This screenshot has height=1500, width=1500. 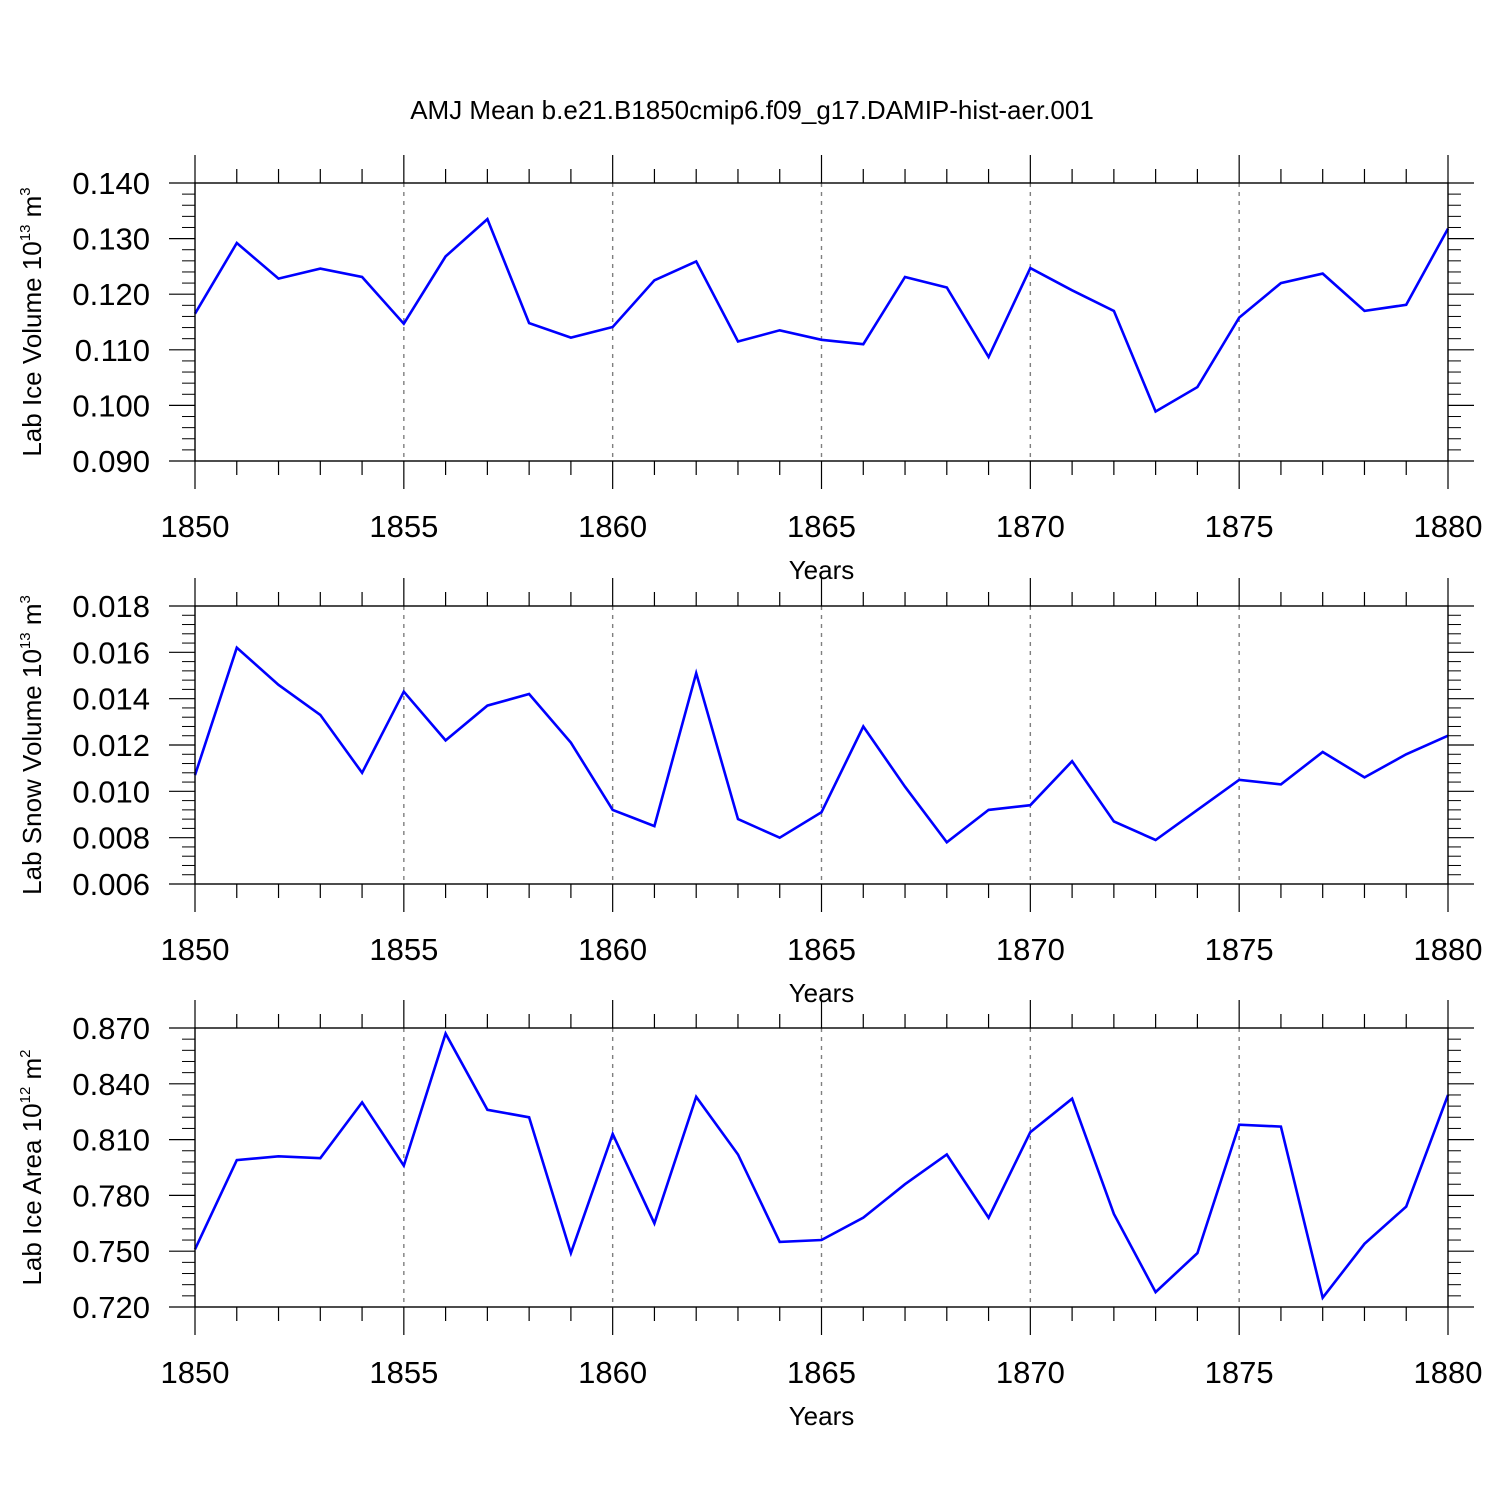 I want to click on y-tick-label: 0.018, so click(x=111, y=606).